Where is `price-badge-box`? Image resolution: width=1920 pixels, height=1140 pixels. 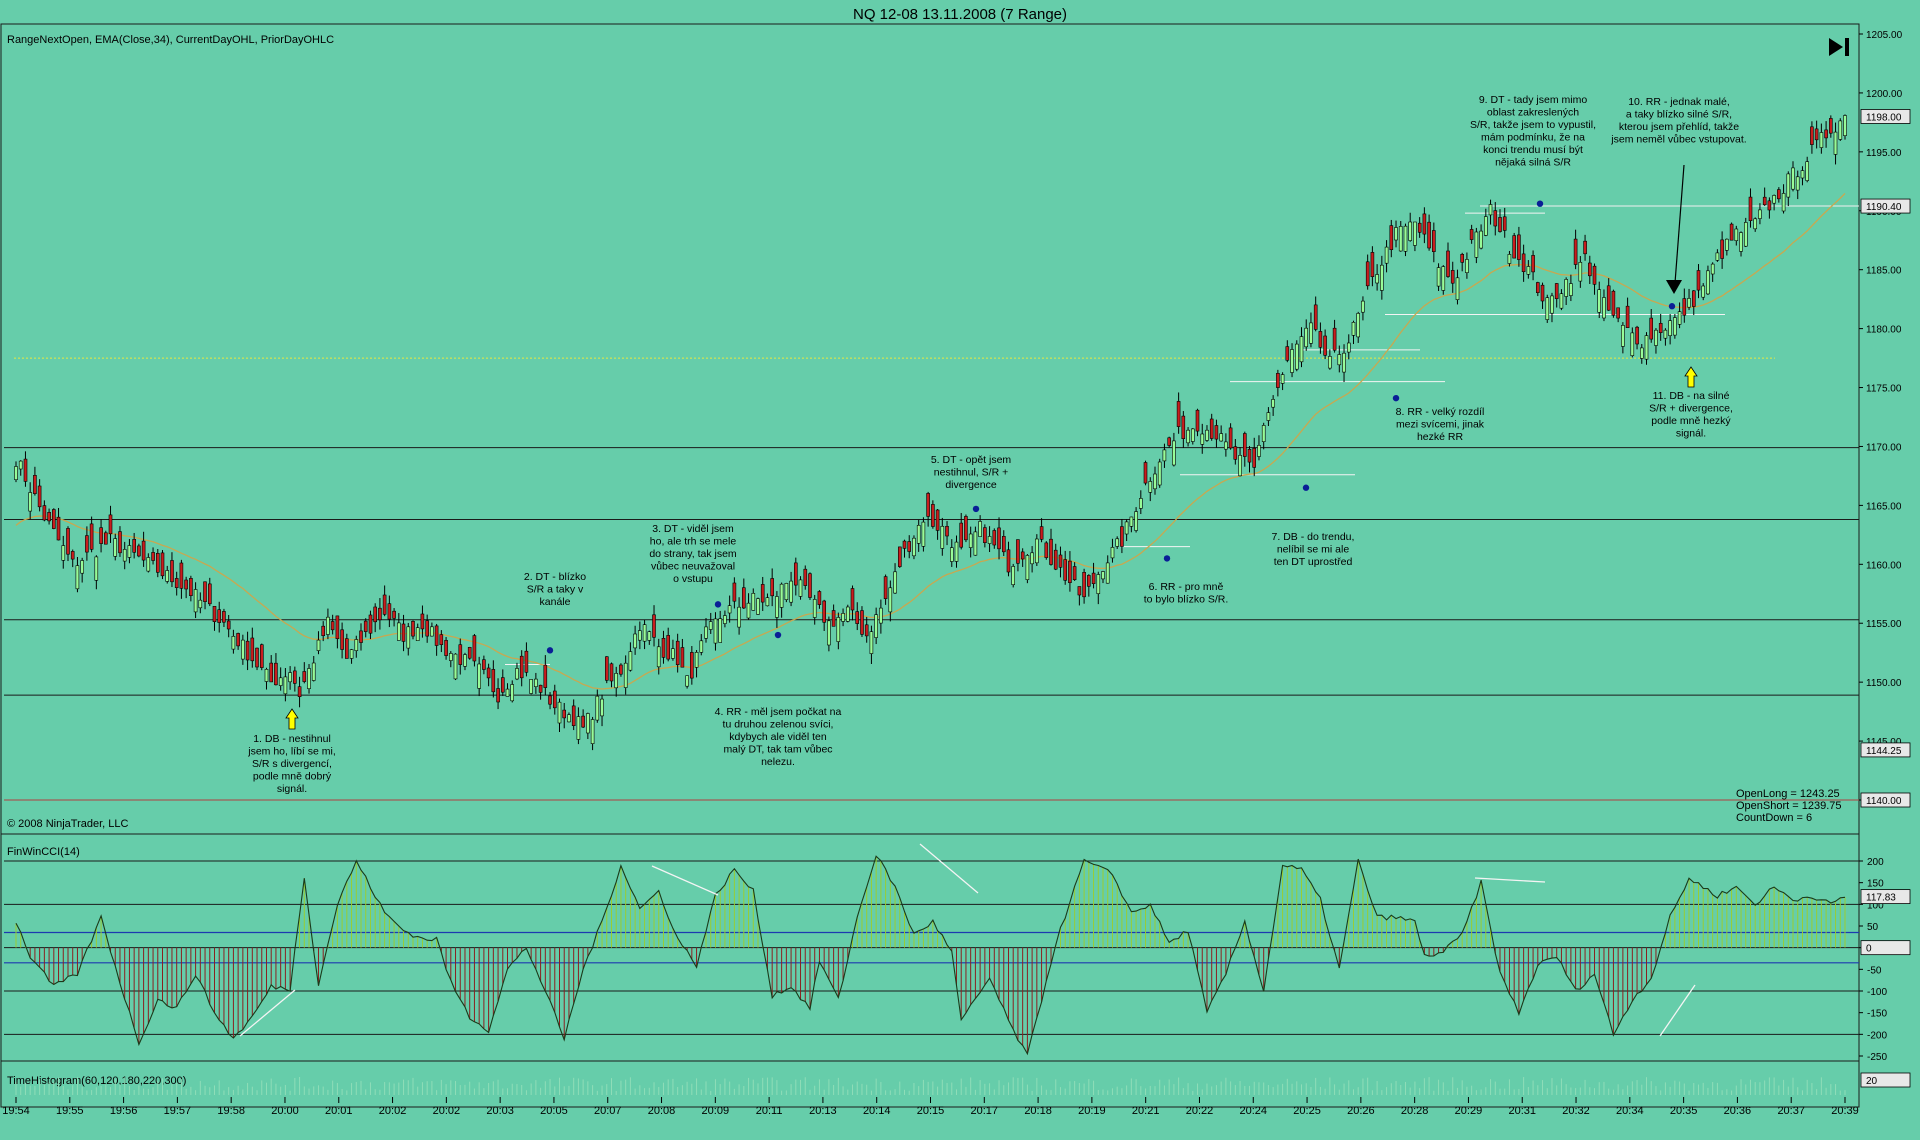 price-badge-box is located at coordinates (1885, 206).